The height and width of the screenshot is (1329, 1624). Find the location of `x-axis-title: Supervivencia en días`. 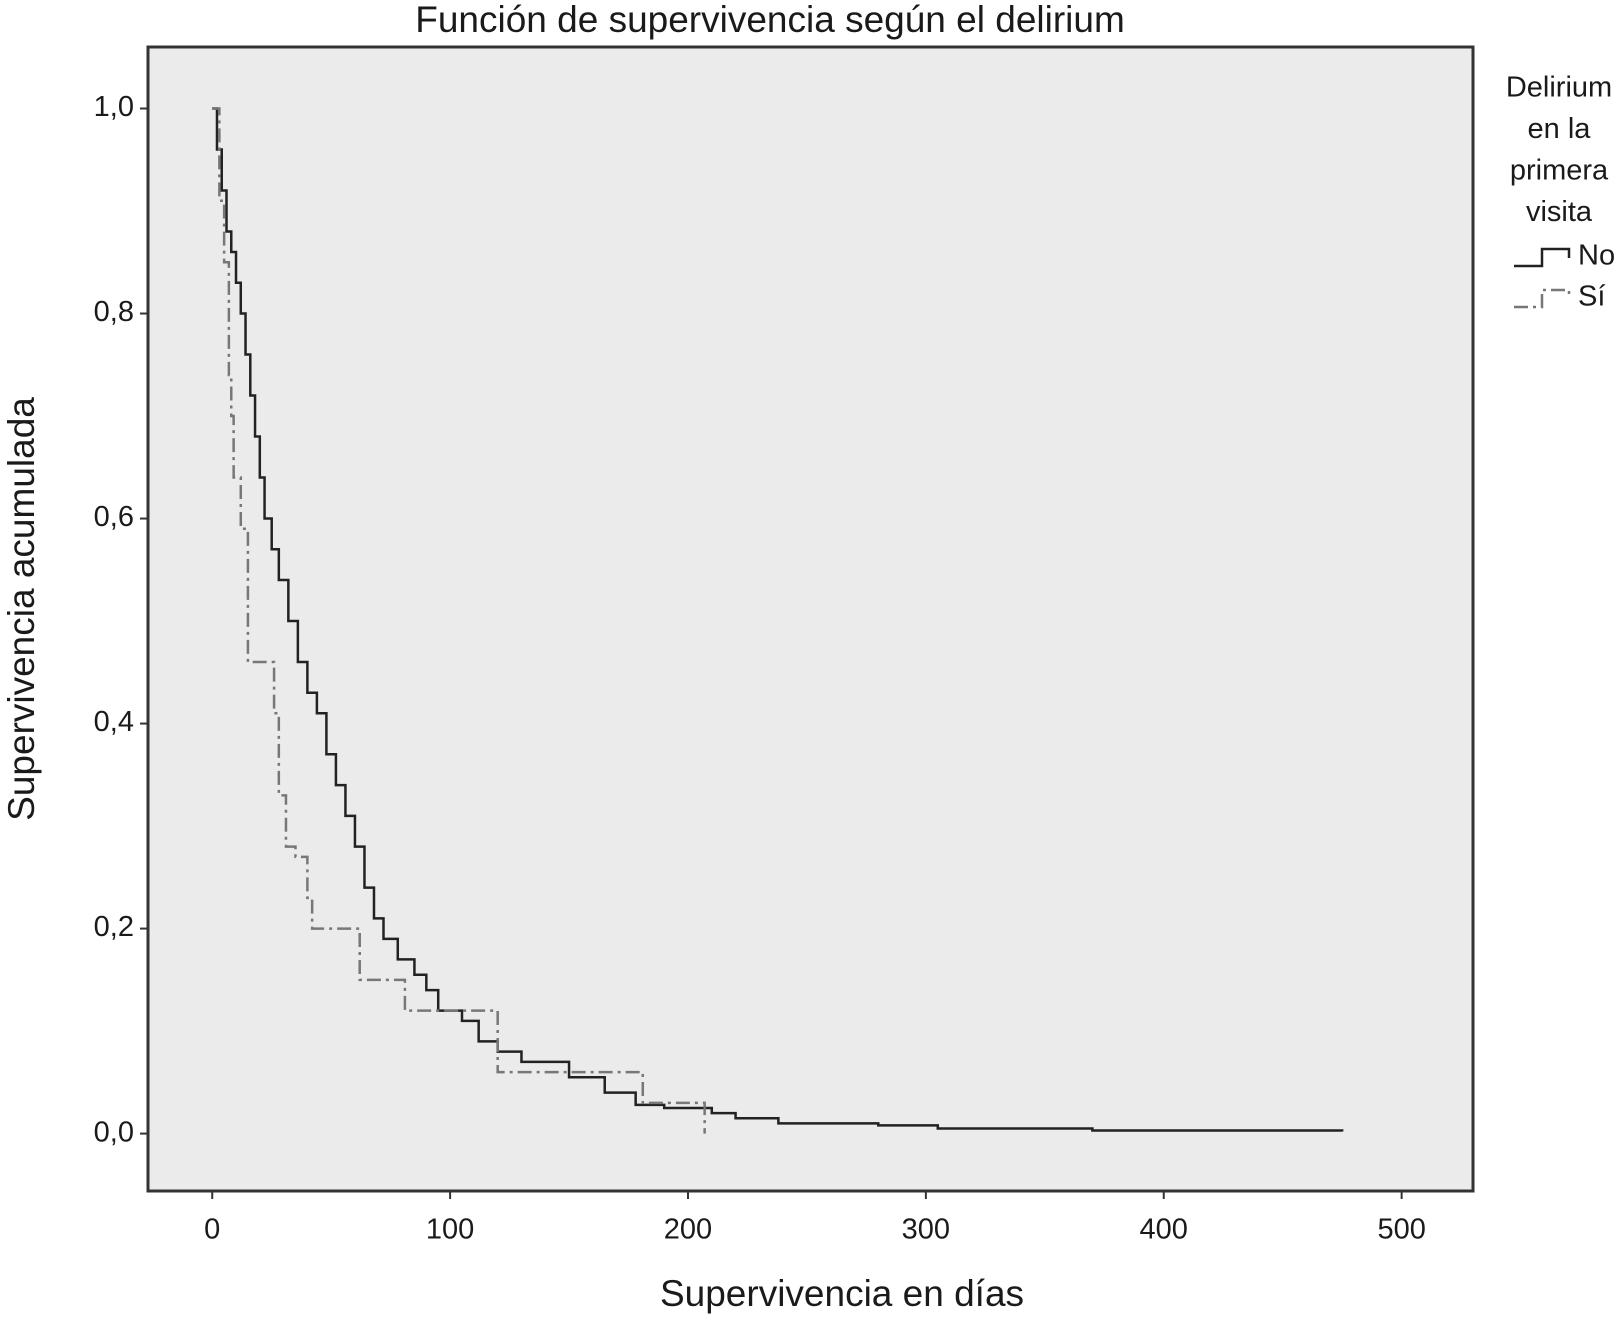

x-axis-title: Supervivencia en días is located at coordinates (842, 1293).